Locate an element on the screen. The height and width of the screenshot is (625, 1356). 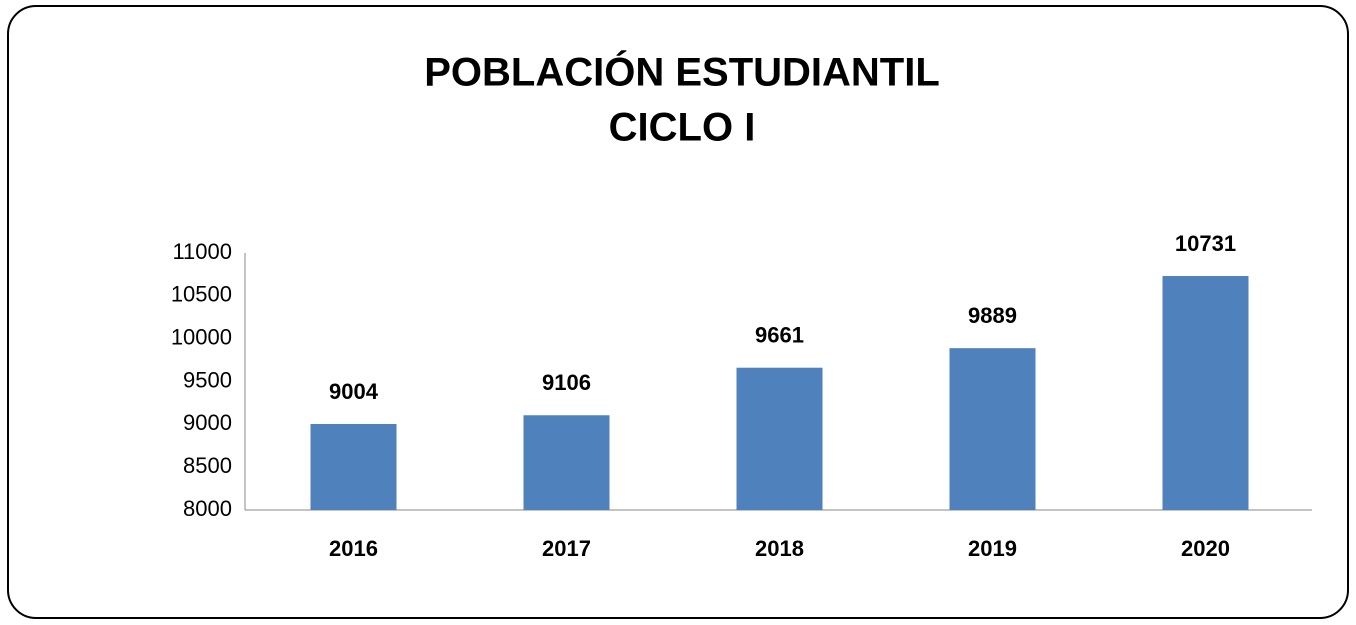
x-tick-label: 2020 is located at coordinates (1205, 548).